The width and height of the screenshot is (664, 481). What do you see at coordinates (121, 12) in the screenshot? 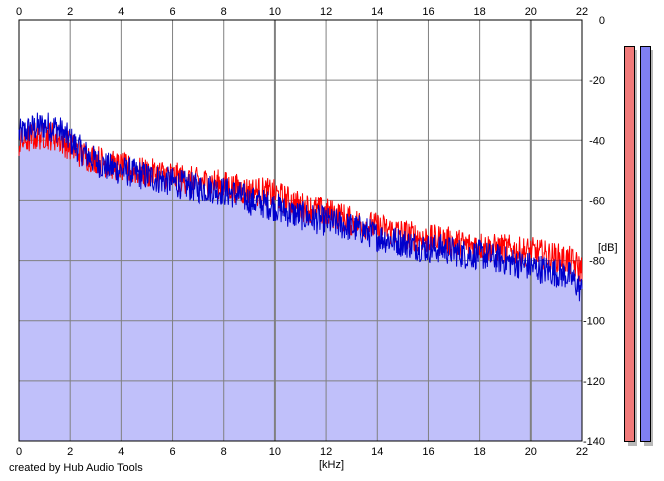
I see `x-tick-label-top: 4` at bounding box center [121, 12].